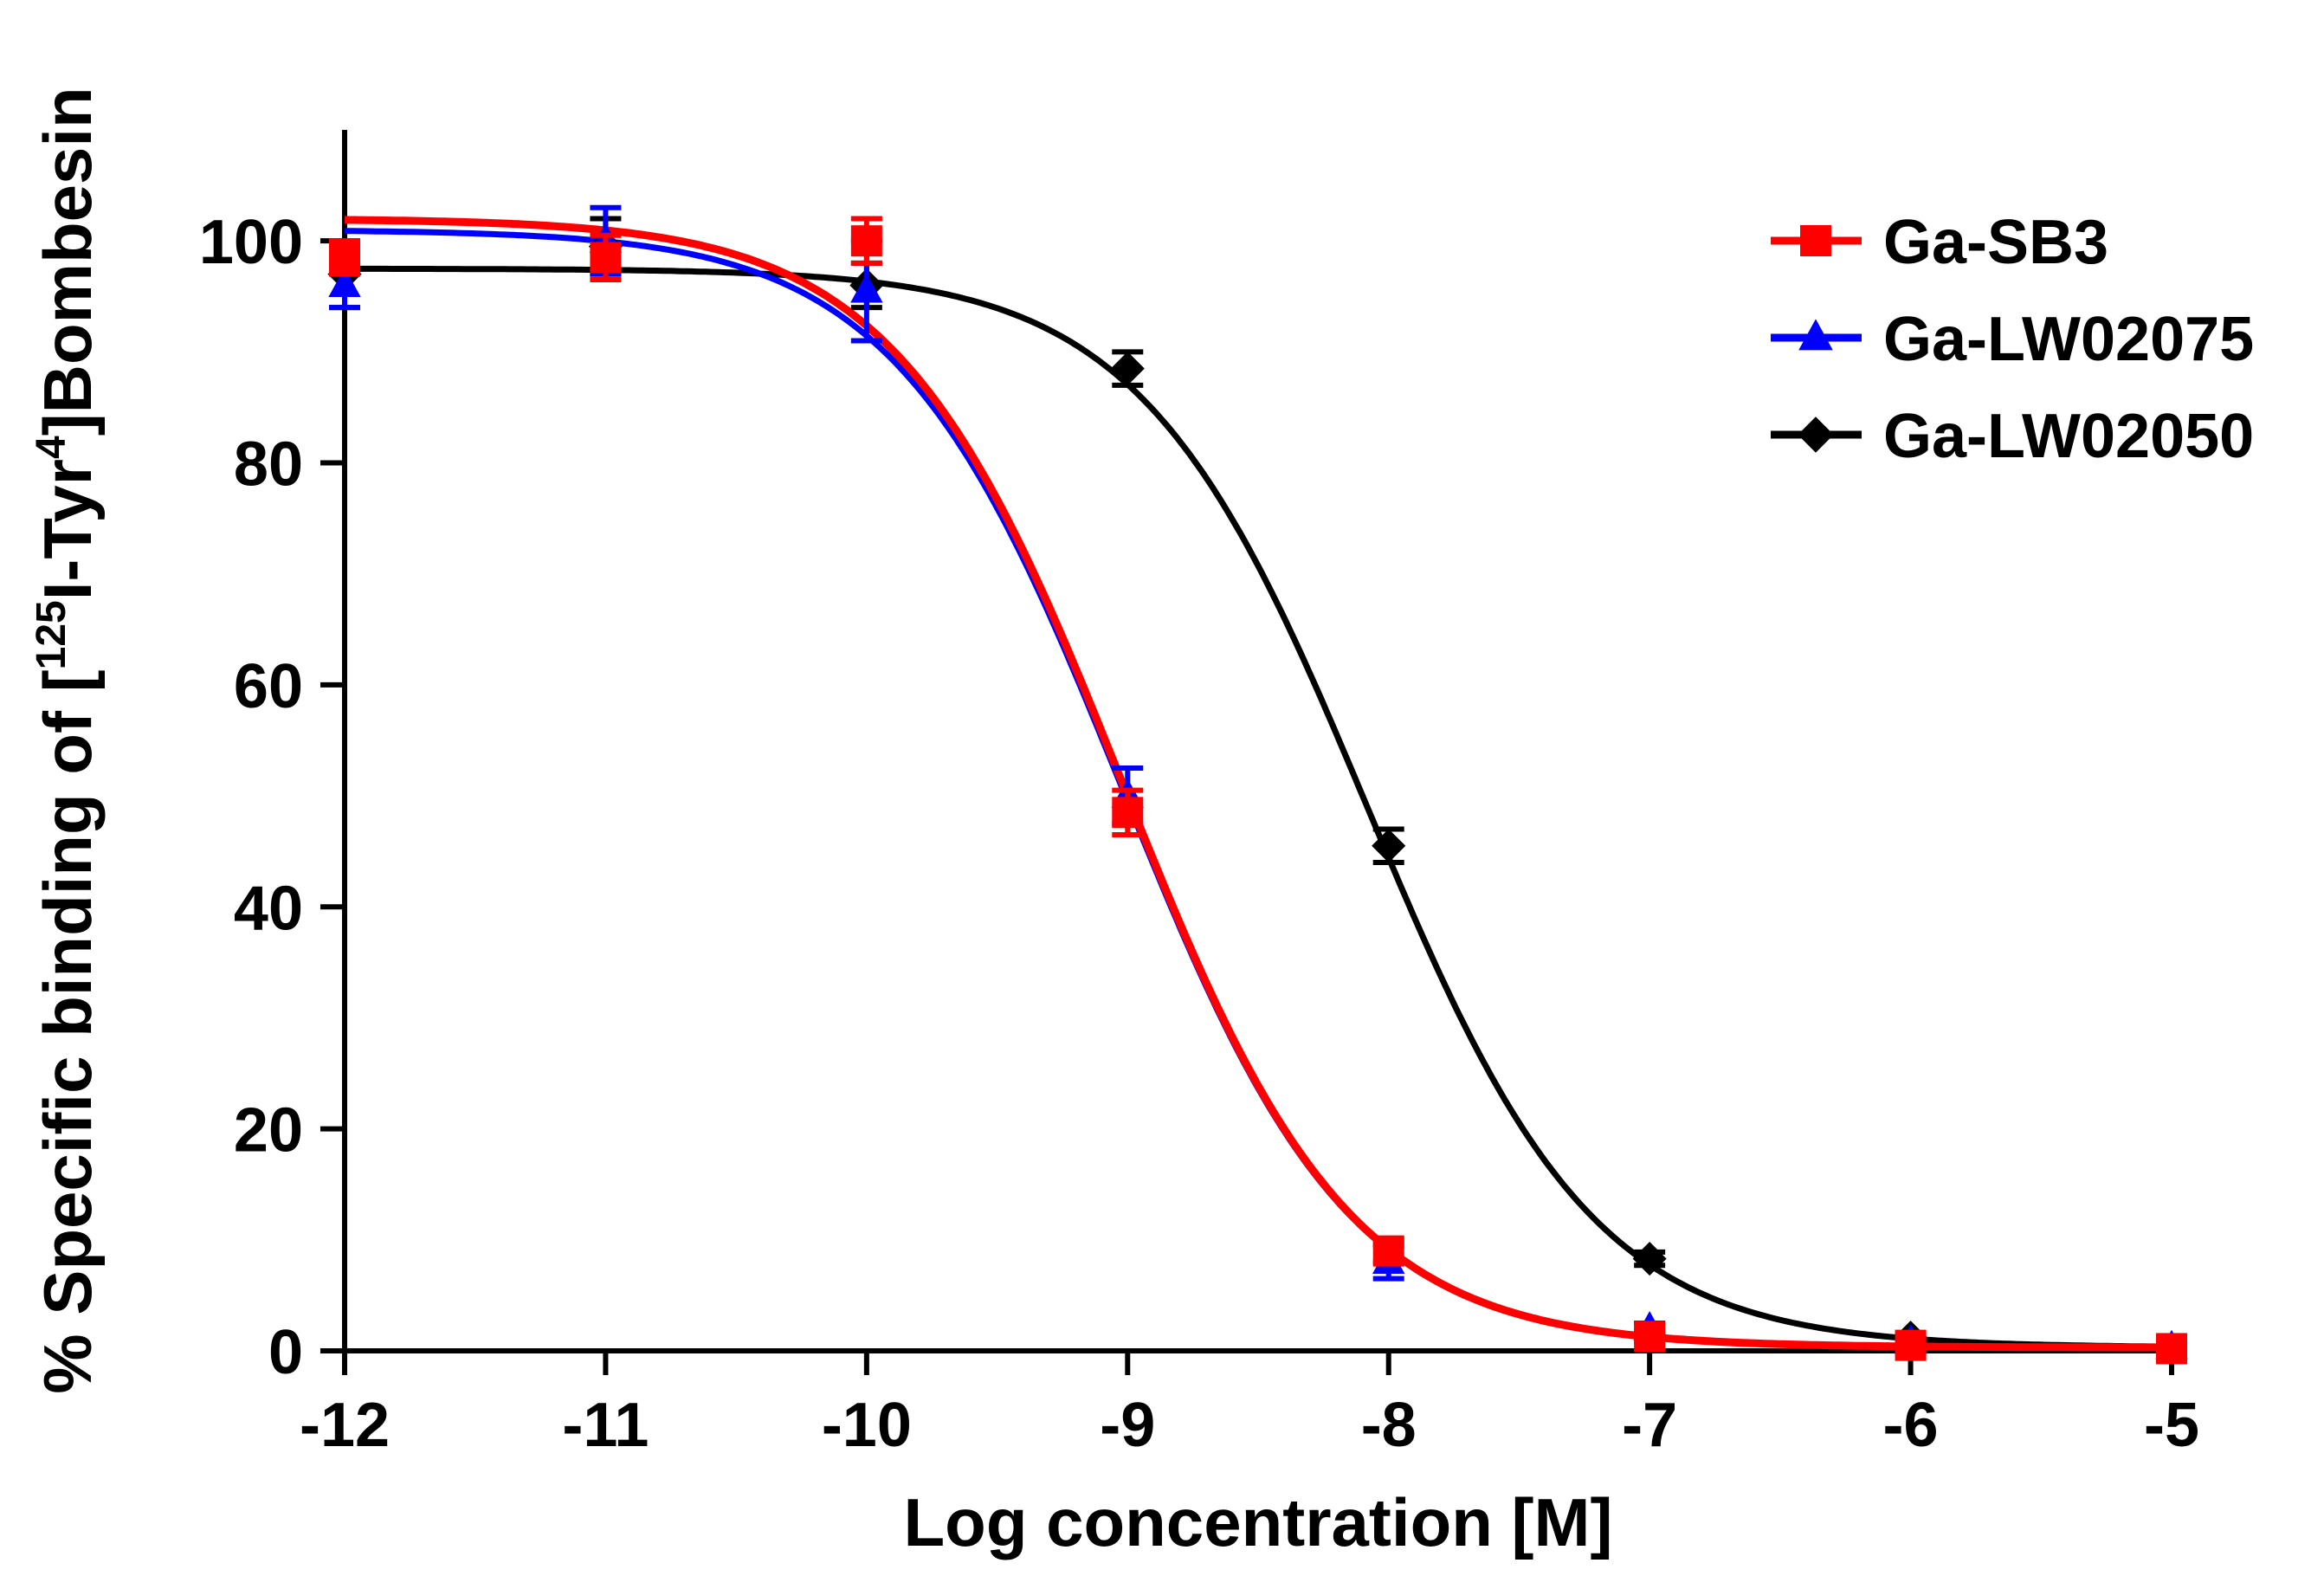 This screenshot has width=2324, height=1576. Describe the element at coordinates (285, 1353) in the screenshot. I see `y-tick-label: 0` at that location.